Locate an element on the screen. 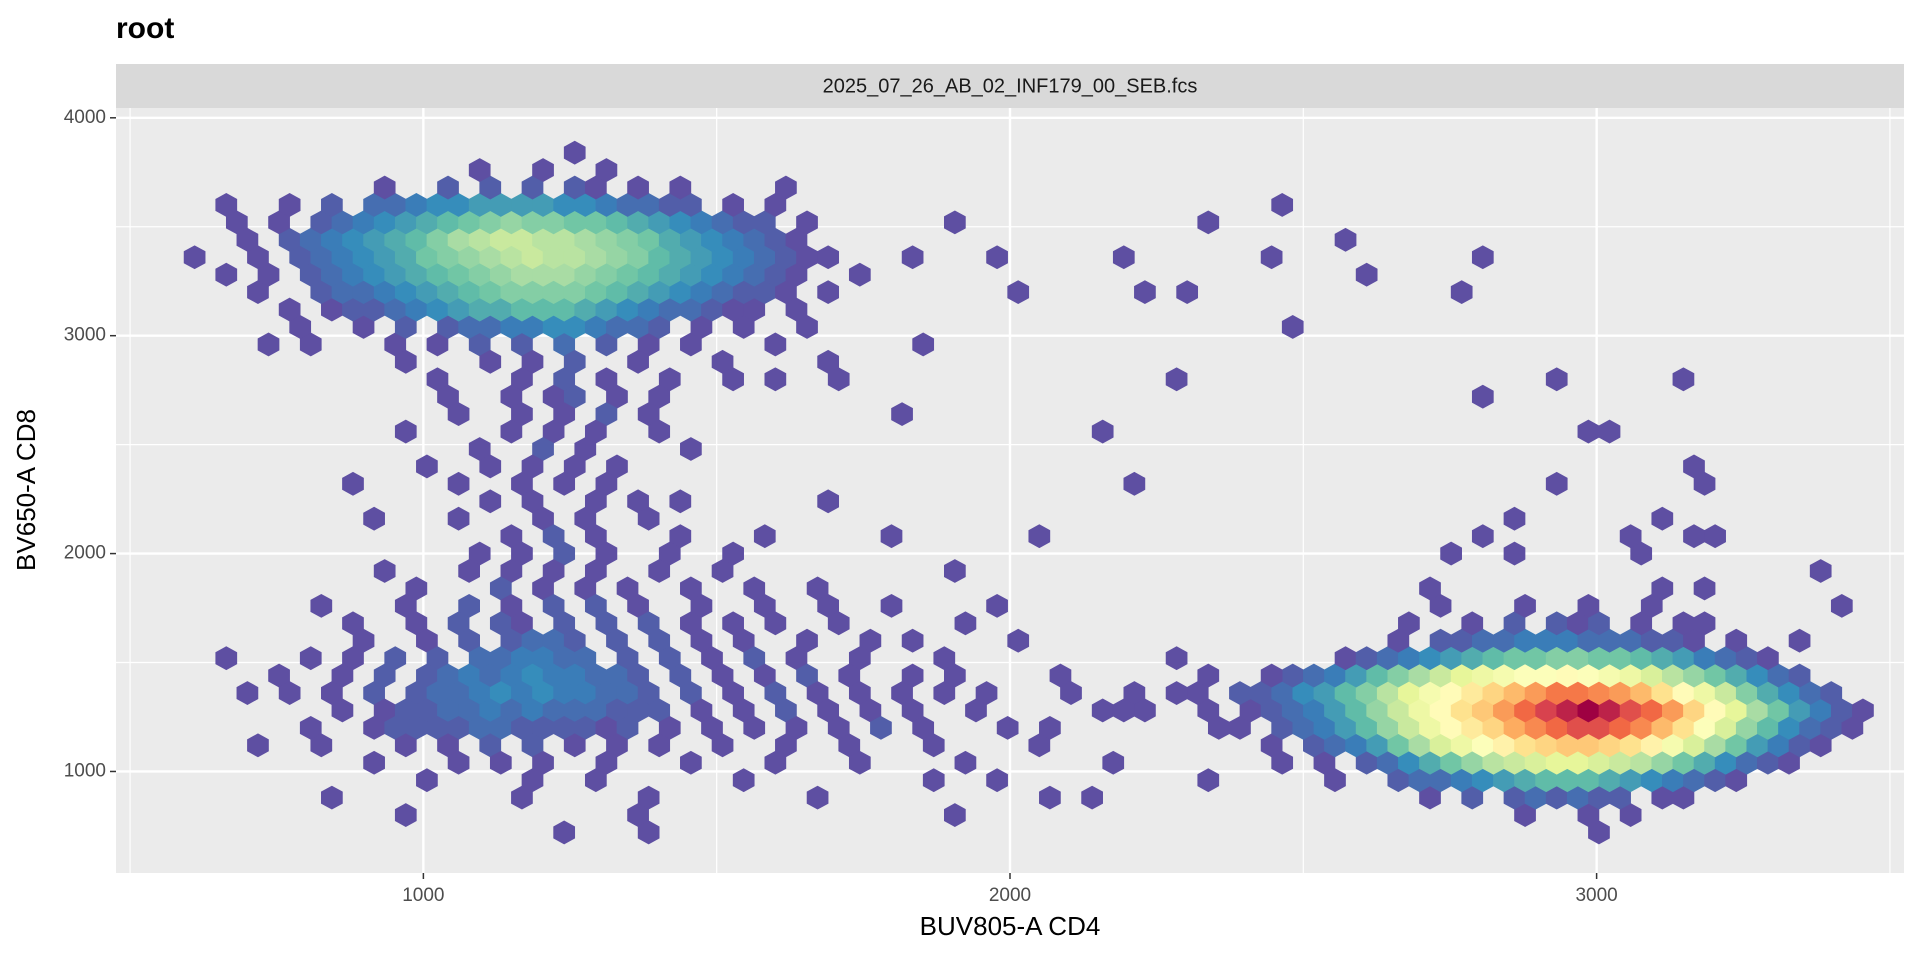  y-tick-label: 3000 is located at coordinates (85, 335).